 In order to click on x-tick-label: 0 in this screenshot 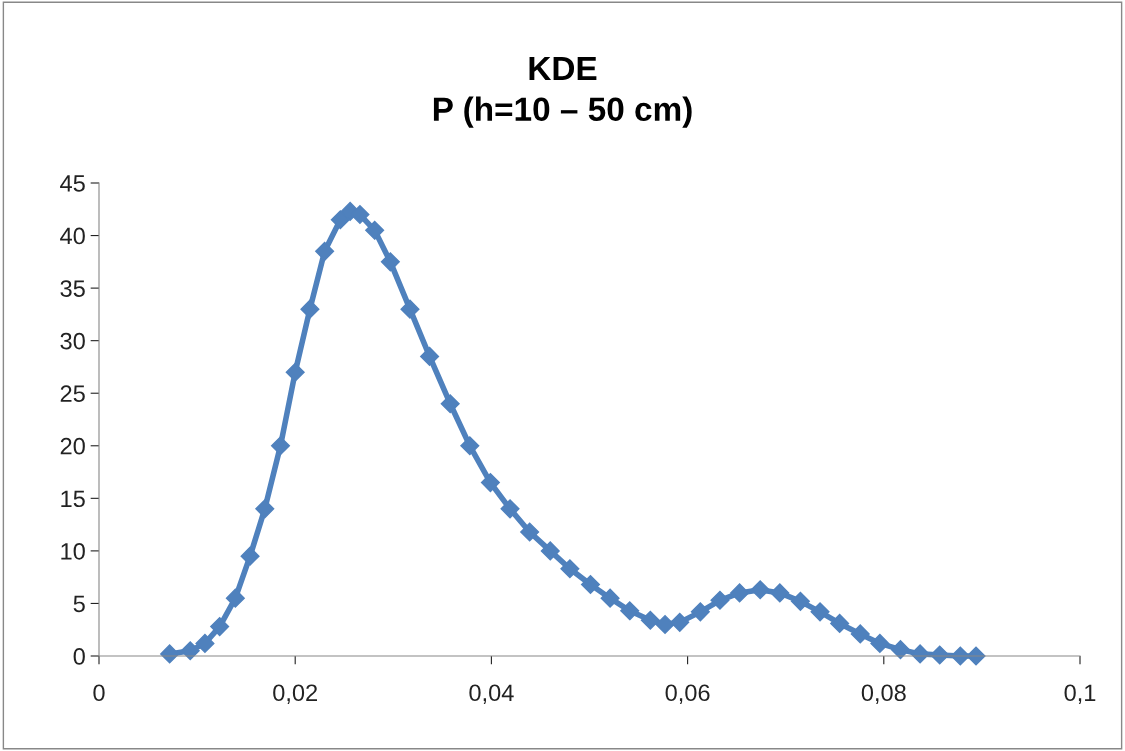, I will do `click(99, 693)`.